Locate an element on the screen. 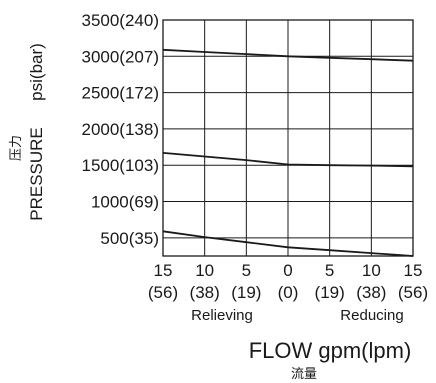  x-tick-label-lpm: (0) is located at coordinates (288, 292).